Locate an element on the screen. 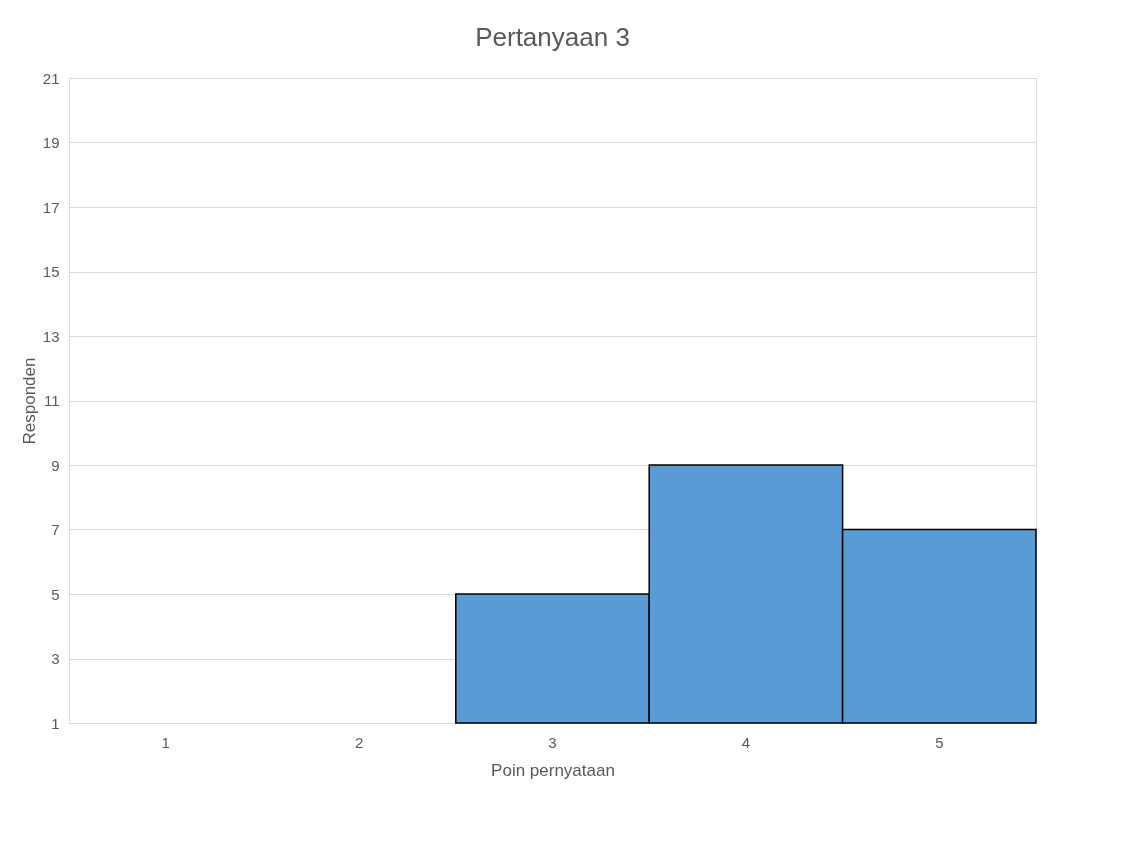 This screenshot has width=1124, height=862. y-tick-label: 5 is located at coordinates (55, 594).